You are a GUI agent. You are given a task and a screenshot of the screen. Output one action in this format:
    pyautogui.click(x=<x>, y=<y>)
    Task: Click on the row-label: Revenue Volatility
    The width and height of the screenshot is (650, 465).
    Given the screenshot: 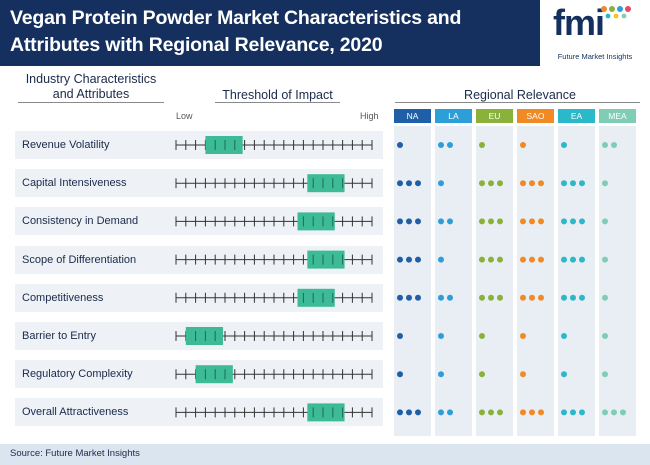 What is the action you would take?
    pyautogui.click(x=66, y=145)
    